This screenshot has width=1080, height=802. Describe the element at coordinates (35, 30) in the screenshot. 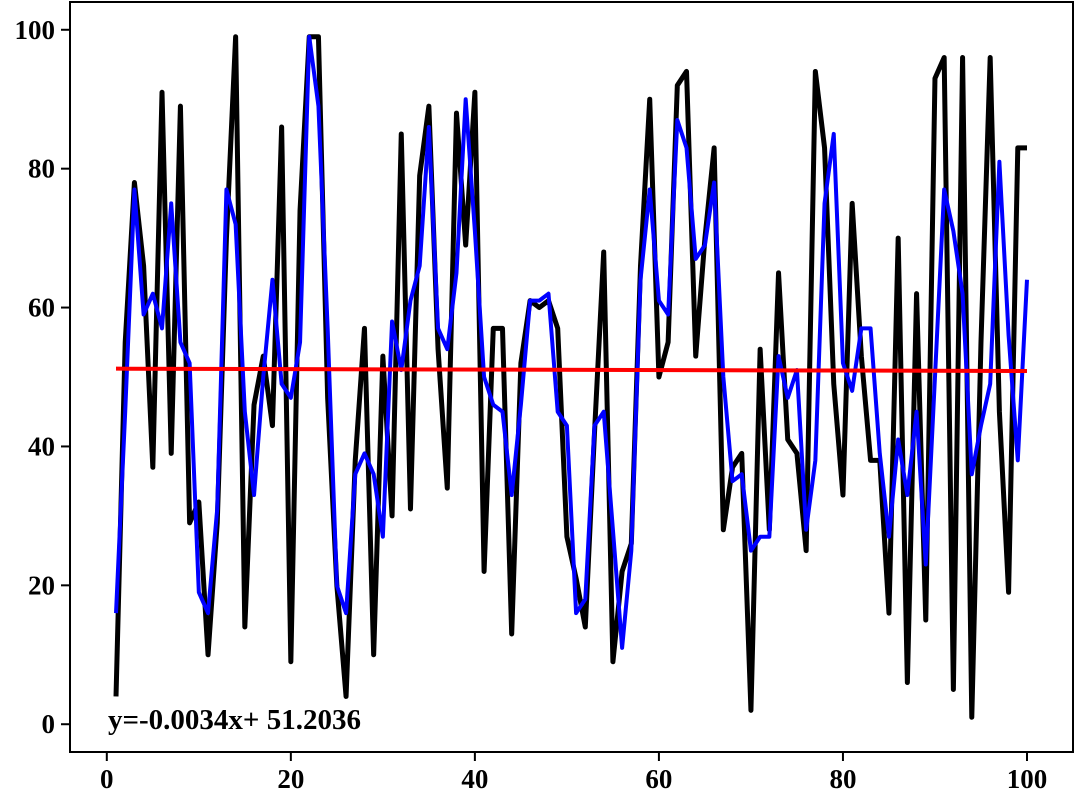

I see `y-tick-label: 100` at that location.